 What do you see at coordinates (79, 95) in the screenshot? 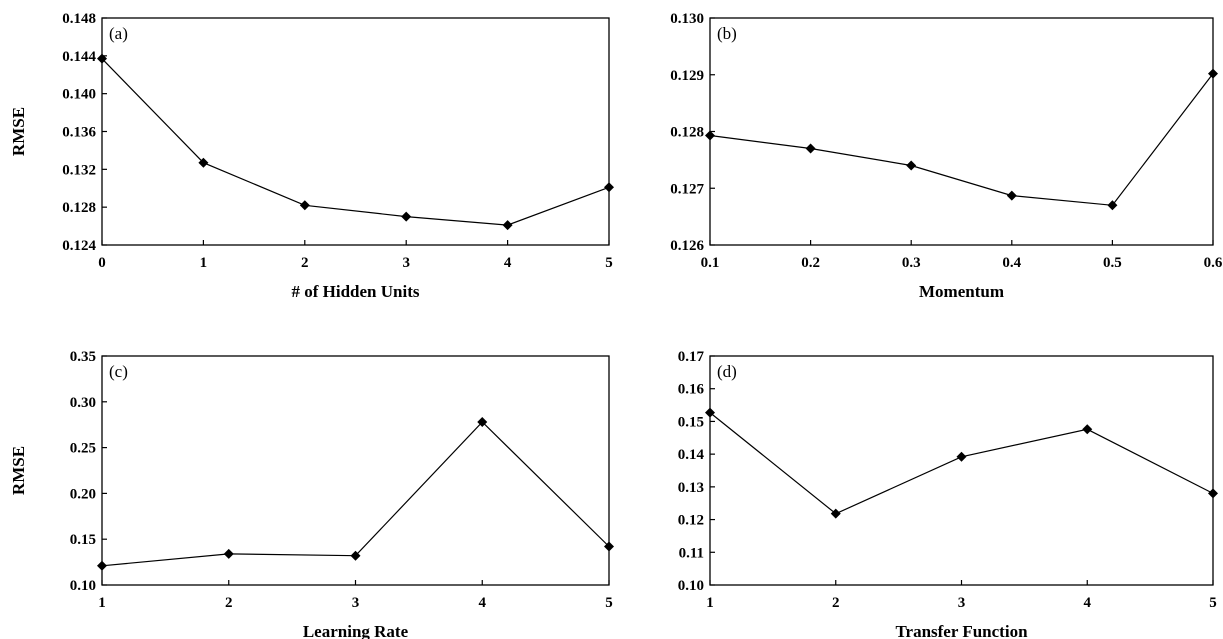
I see `panel-a-y-tick-label: 0.140` at bounding box center [79, 95].